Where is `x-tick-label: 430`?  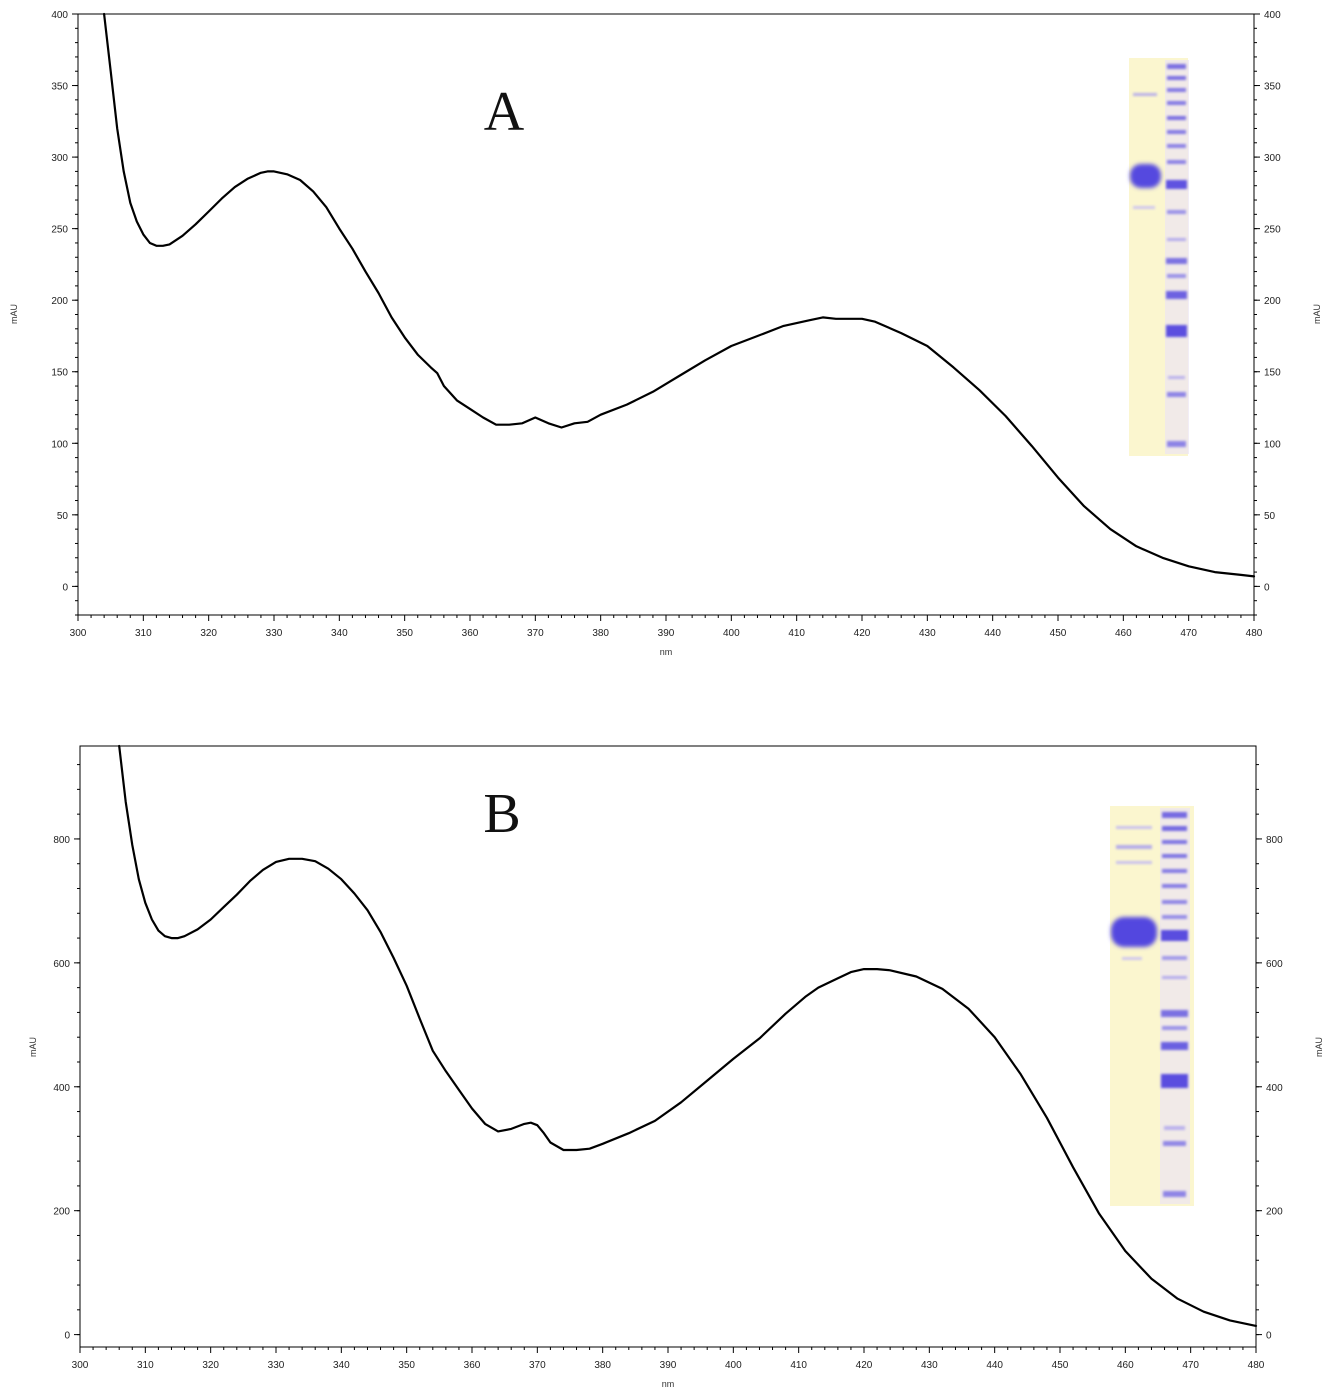 x-tick-label: 430 is located at coordinates (927, 633).